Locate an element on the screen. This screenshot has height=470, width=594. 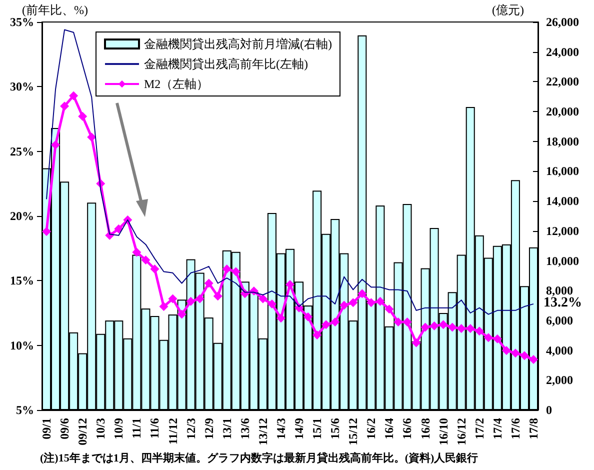
x-tick-label: 11/12 is located at coordinates (173, 431).